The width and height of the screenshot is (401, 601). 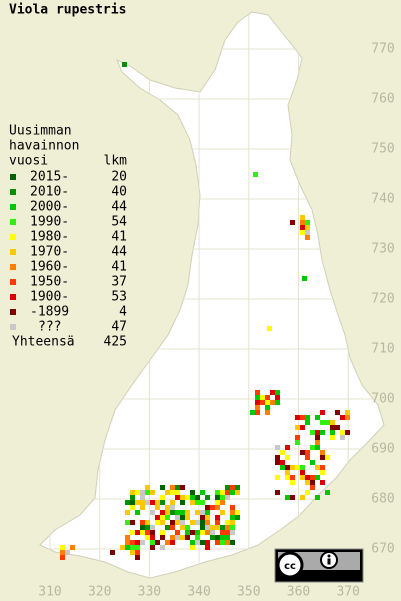 What do you see at coordinates (198, 592) in the screenshot?
I see `x-tick-label: 340` at bounding box center [198, 592].